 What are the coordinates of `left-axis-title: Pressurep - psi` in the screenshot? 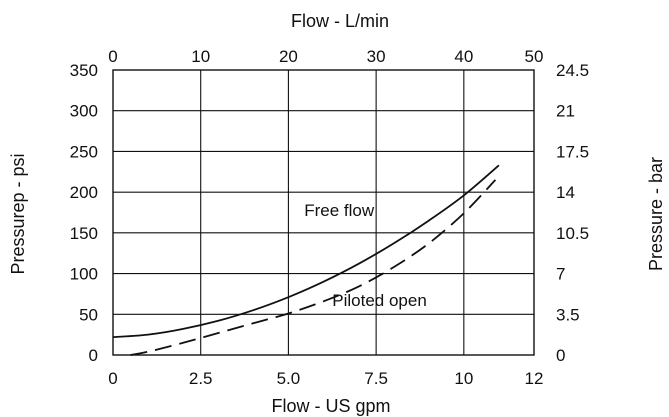 It's located at (18, 213).